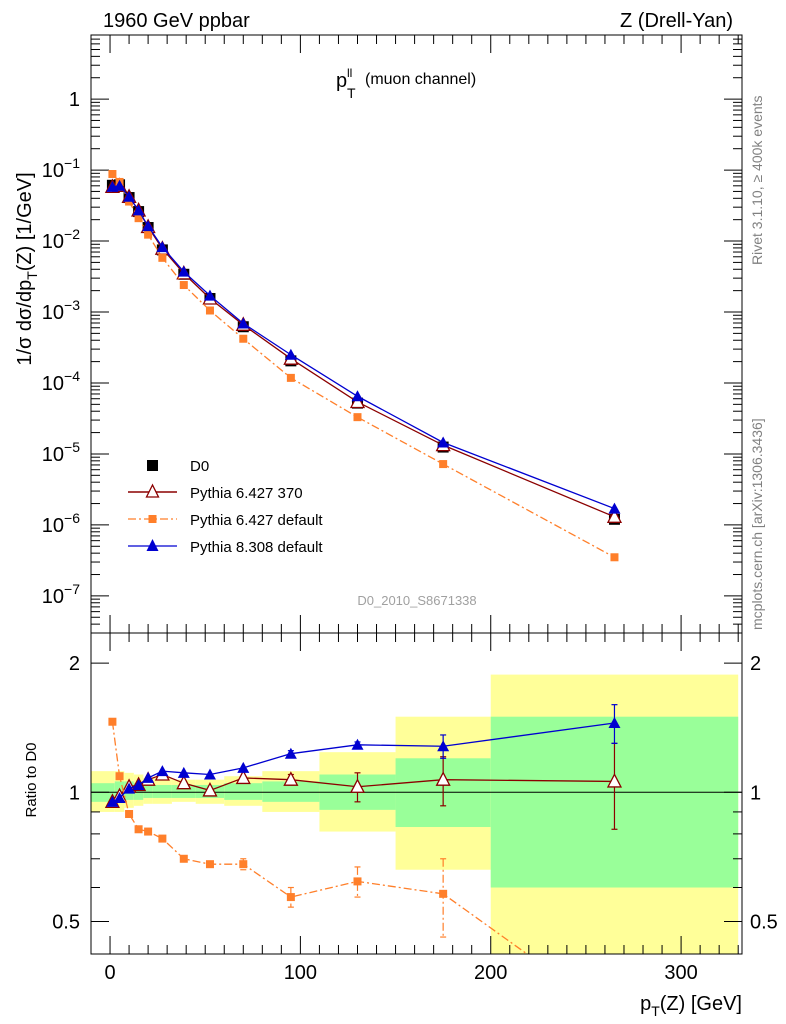 The width and height of the screenshot is (786, 1024). I want to click on main-y-tick-label: 10⁻⁵, so click(61, 452).